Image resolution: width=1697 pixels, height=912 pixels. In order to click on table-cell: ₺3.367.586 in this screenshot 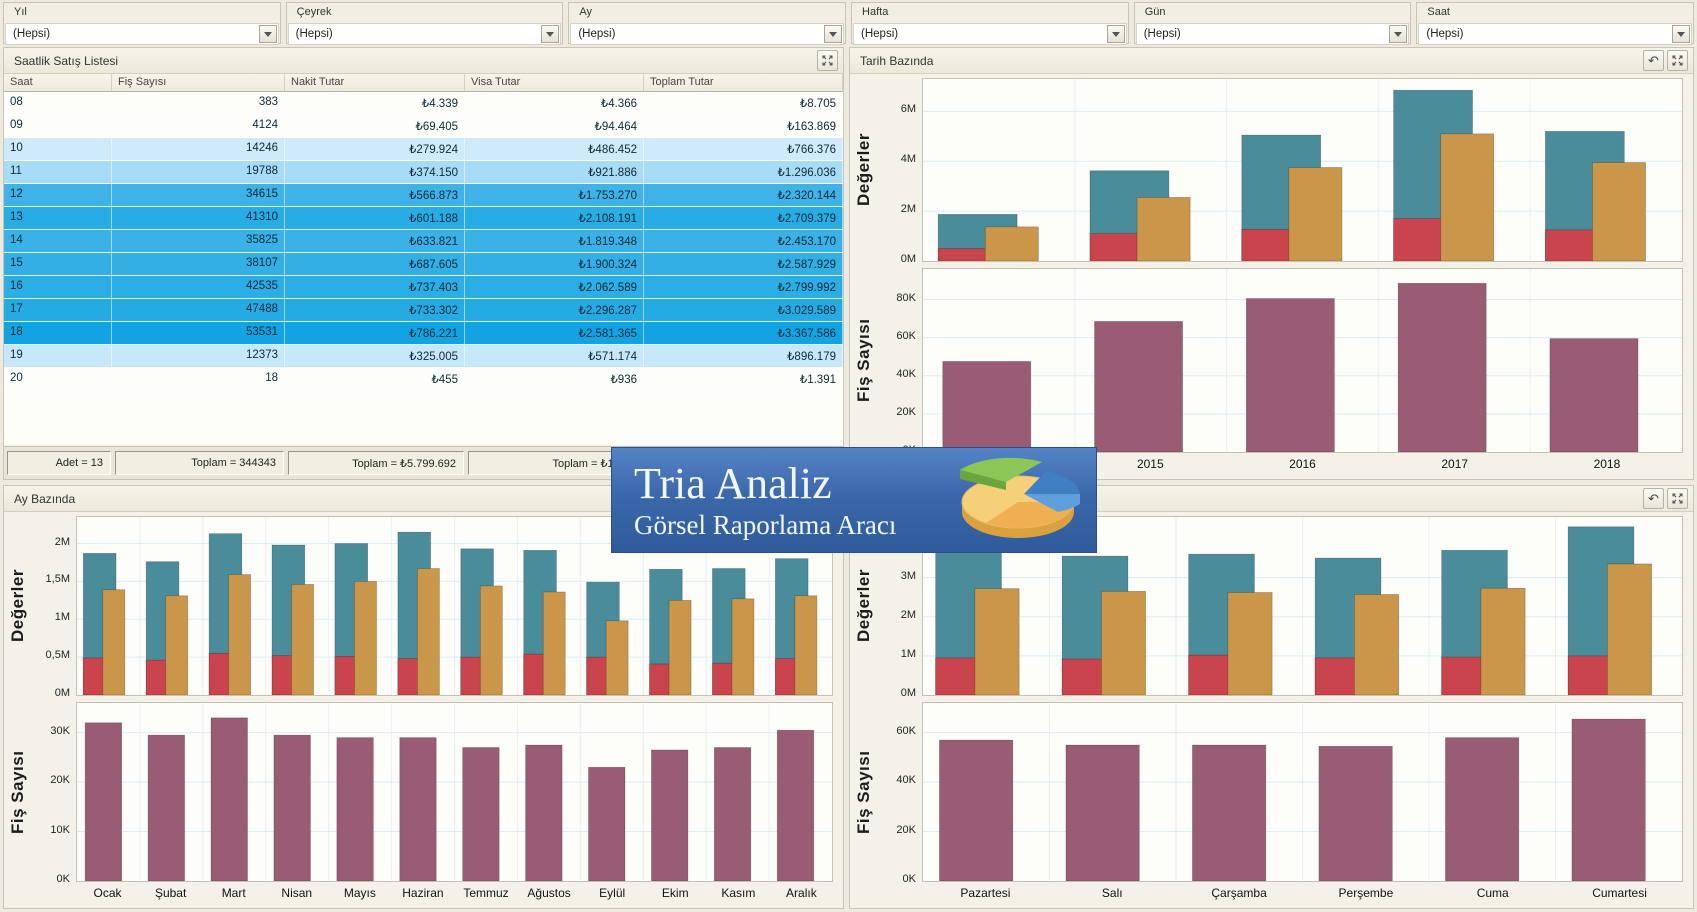, I will do `click(743, 333)`.